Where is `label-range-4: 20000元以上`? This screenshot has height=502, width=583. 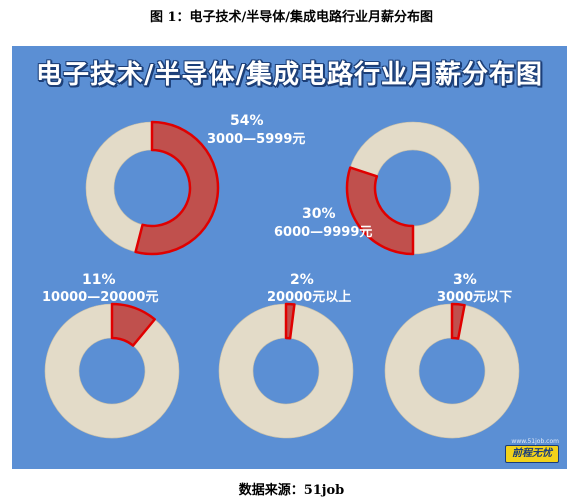
label-range-4: 20000元以上 is located at coordinates (309, 297).